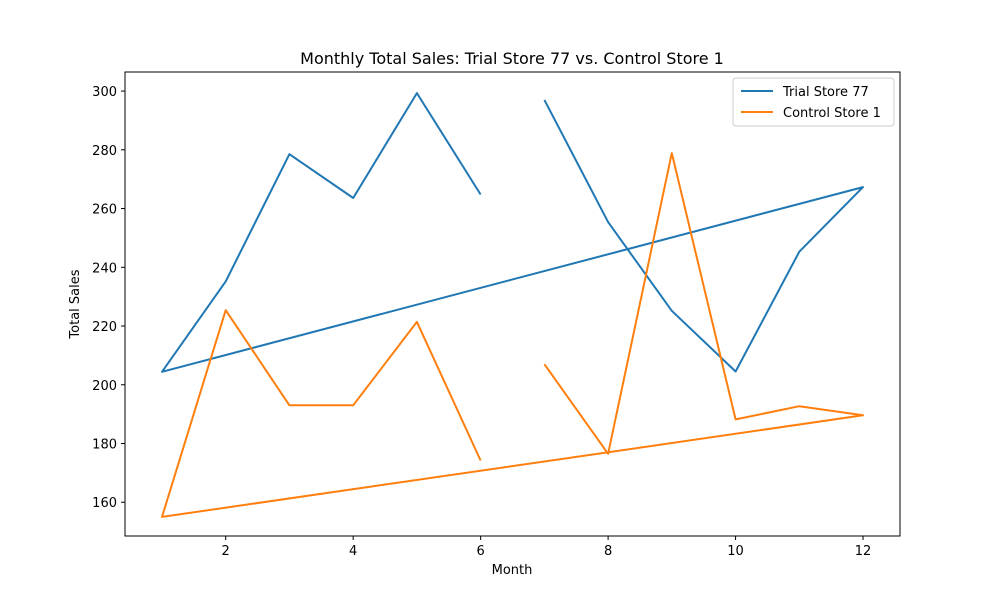  Describe the element at coordinates (104, 503) in the screenshot. I see `y-tick-label: 160` at that location.